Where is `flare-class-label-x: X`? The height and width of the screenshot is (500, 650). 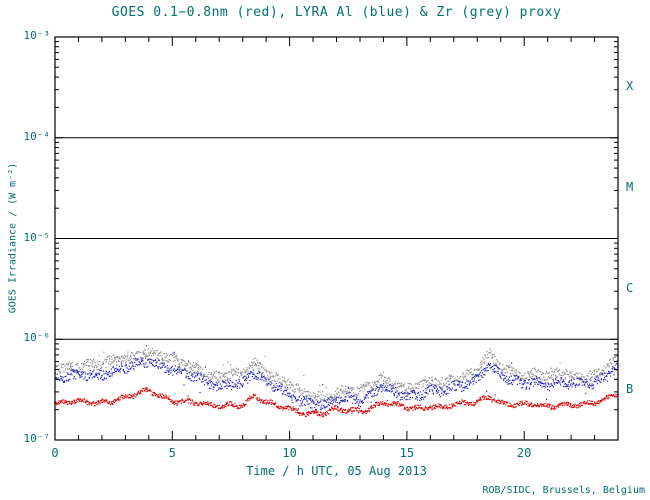
flare-class-label-x: X is located at coordinates (630, 86).